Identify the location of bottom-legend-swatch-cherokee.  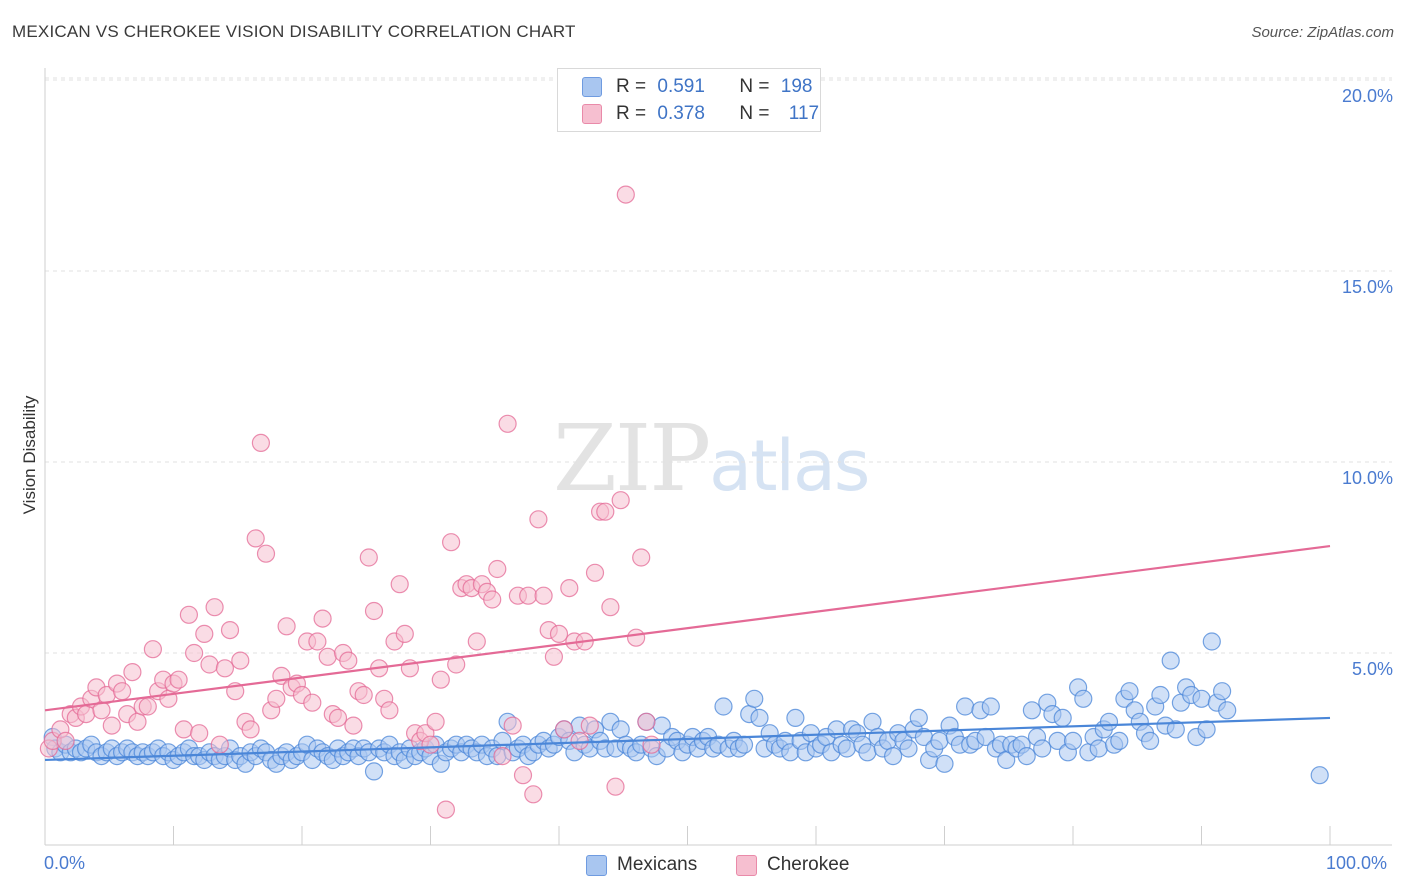
(746, 865).